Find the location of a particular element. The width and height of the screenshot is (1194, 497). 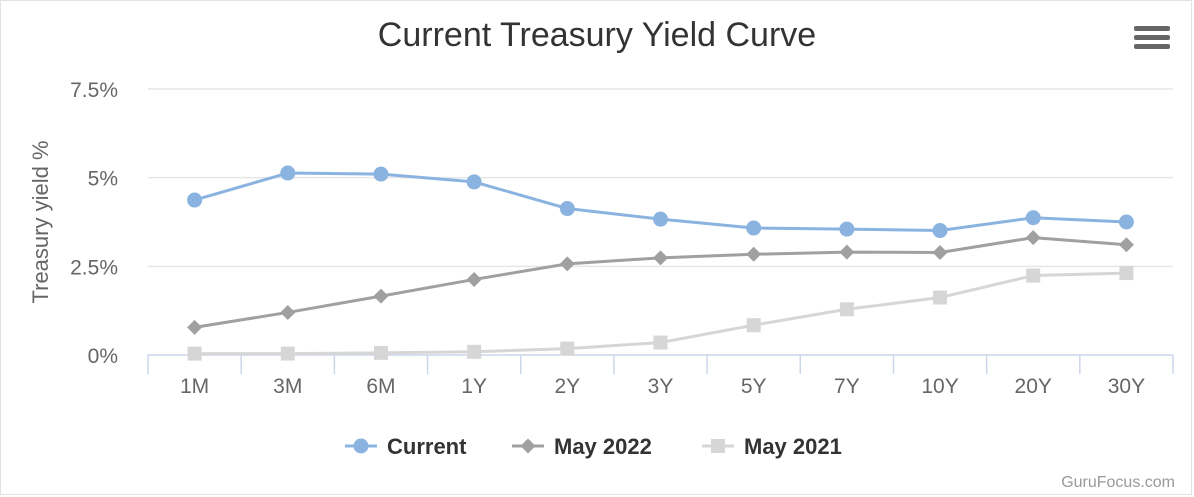

hamburger-menu-icon is located at coordinates (1152, 42).